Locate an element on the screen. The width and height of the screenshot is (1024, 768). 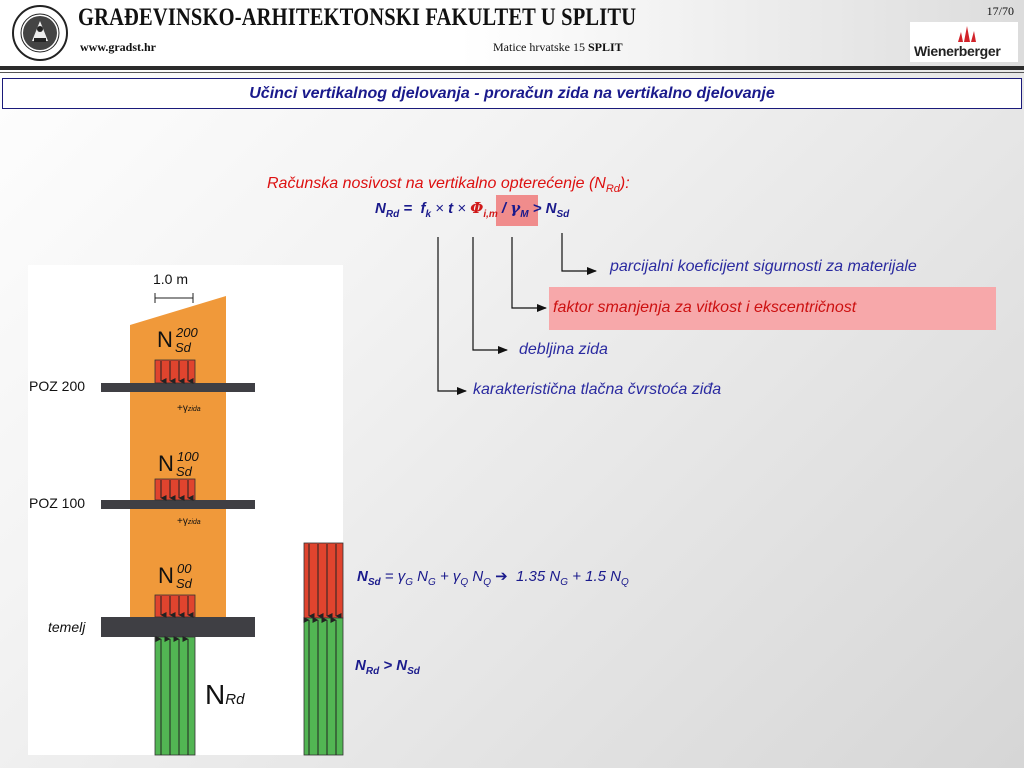
header-divider-thick is located at coordinates (512, 68).